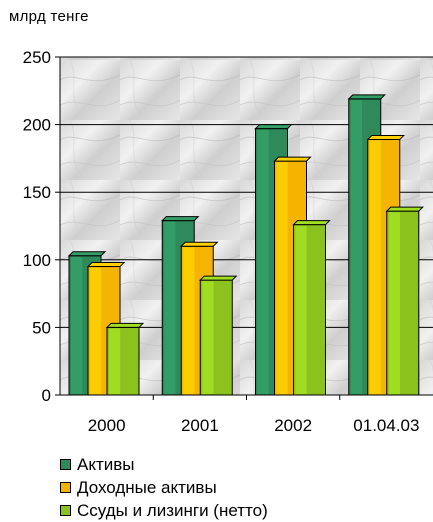  Describe the element at coordinates (49, 16) in the screenshot. I see `y-axis-unit-label: млрд тенге` at that location.